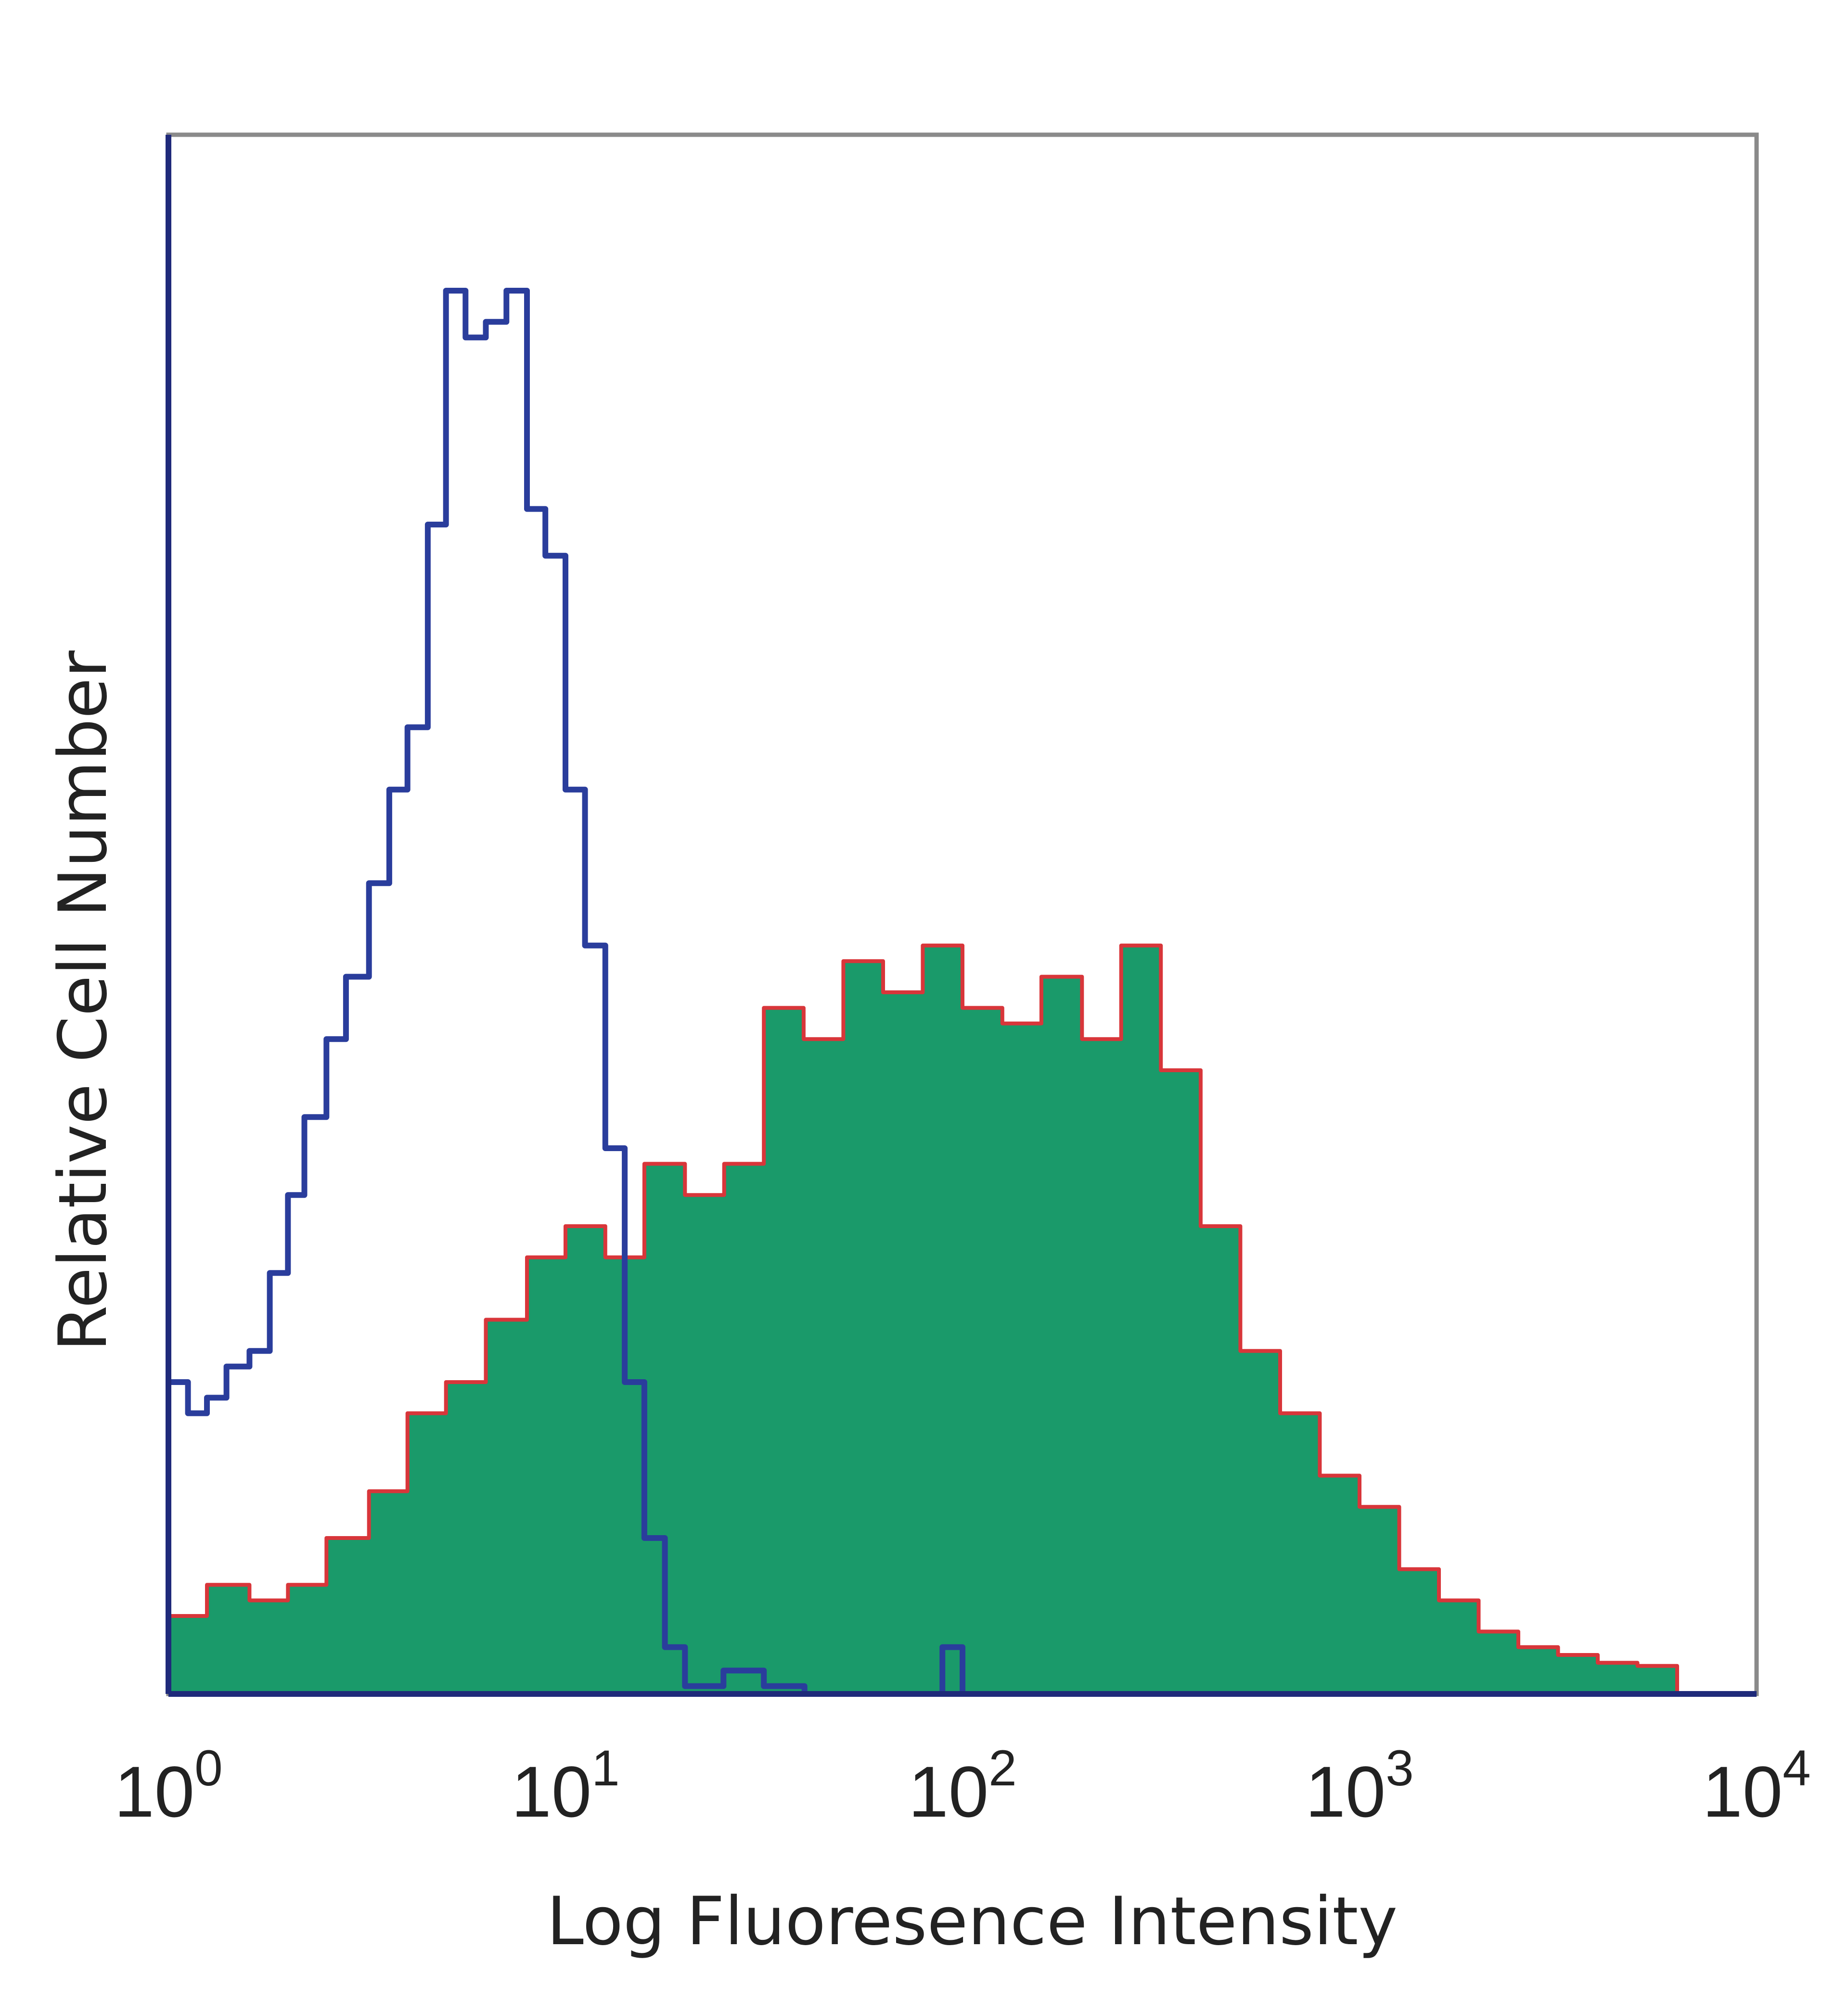  Describe the element at coordinates (83, 1000) in the screenshot. I see `y-axis-title: Relative Cell Number` at that location.